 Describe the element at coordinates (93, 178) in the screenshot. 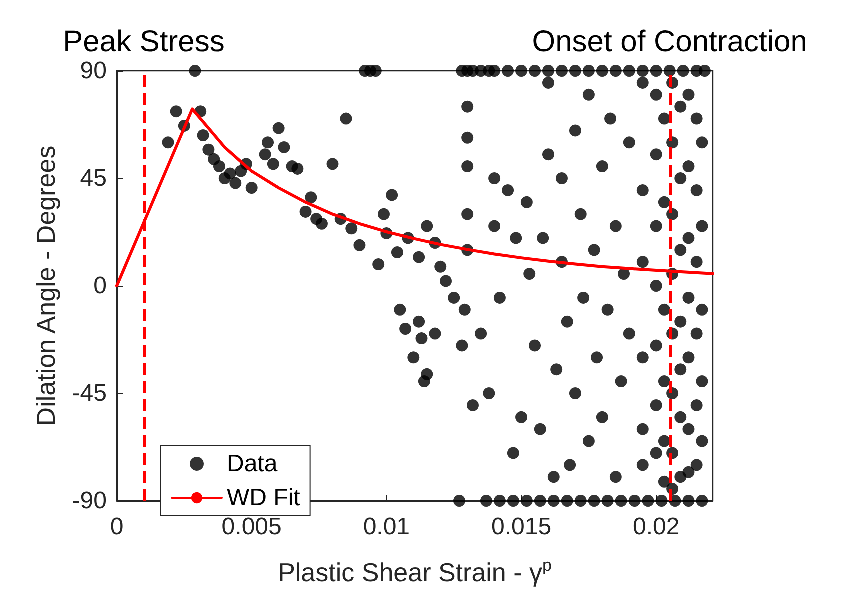

I see `y-tick-label: 45` at that location.